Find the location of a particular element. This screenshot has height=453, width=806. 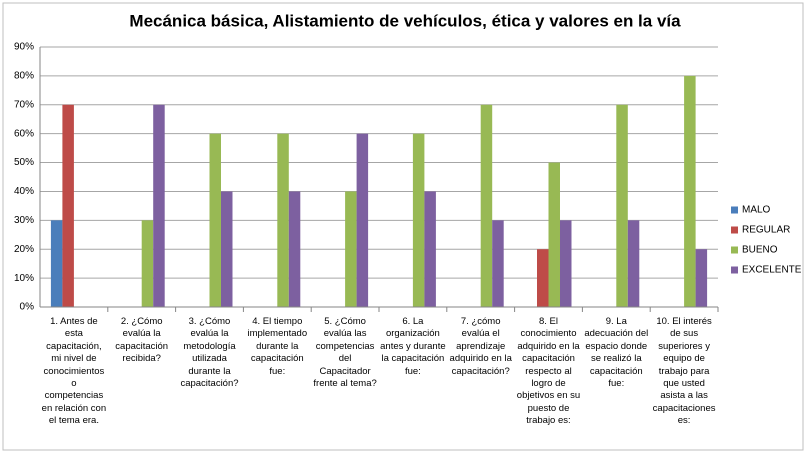

y-tick-label: 60% is located at coordinates (24, 133).